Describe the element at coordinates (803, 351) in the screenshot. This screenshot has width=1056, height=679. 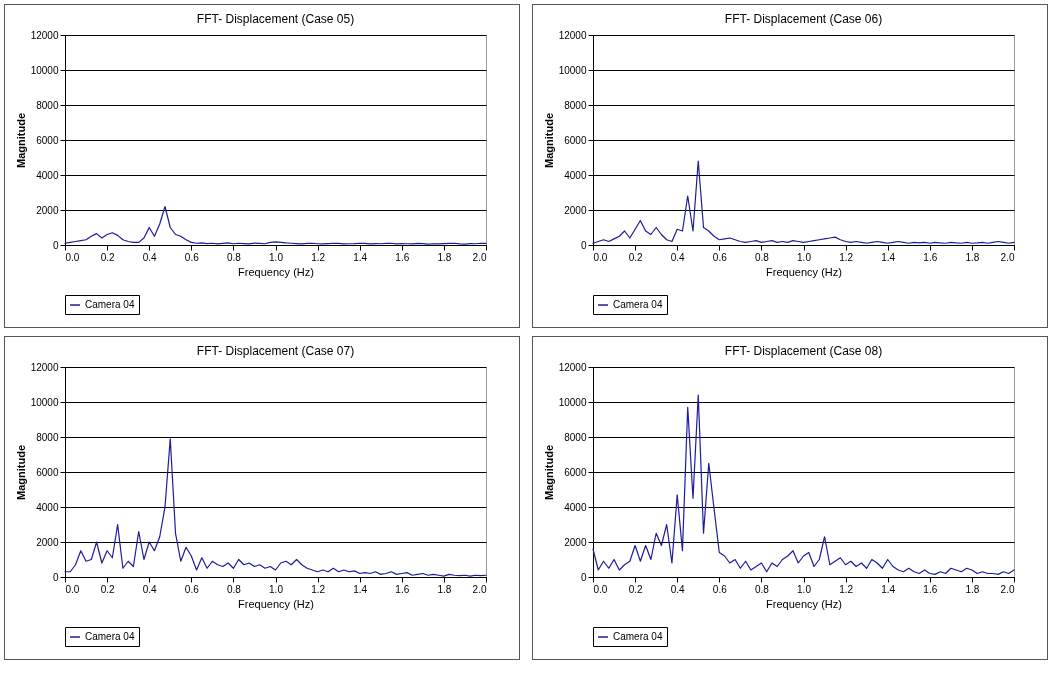
I see `chart-title: FFT- Displacement (Case 08)` at that location.